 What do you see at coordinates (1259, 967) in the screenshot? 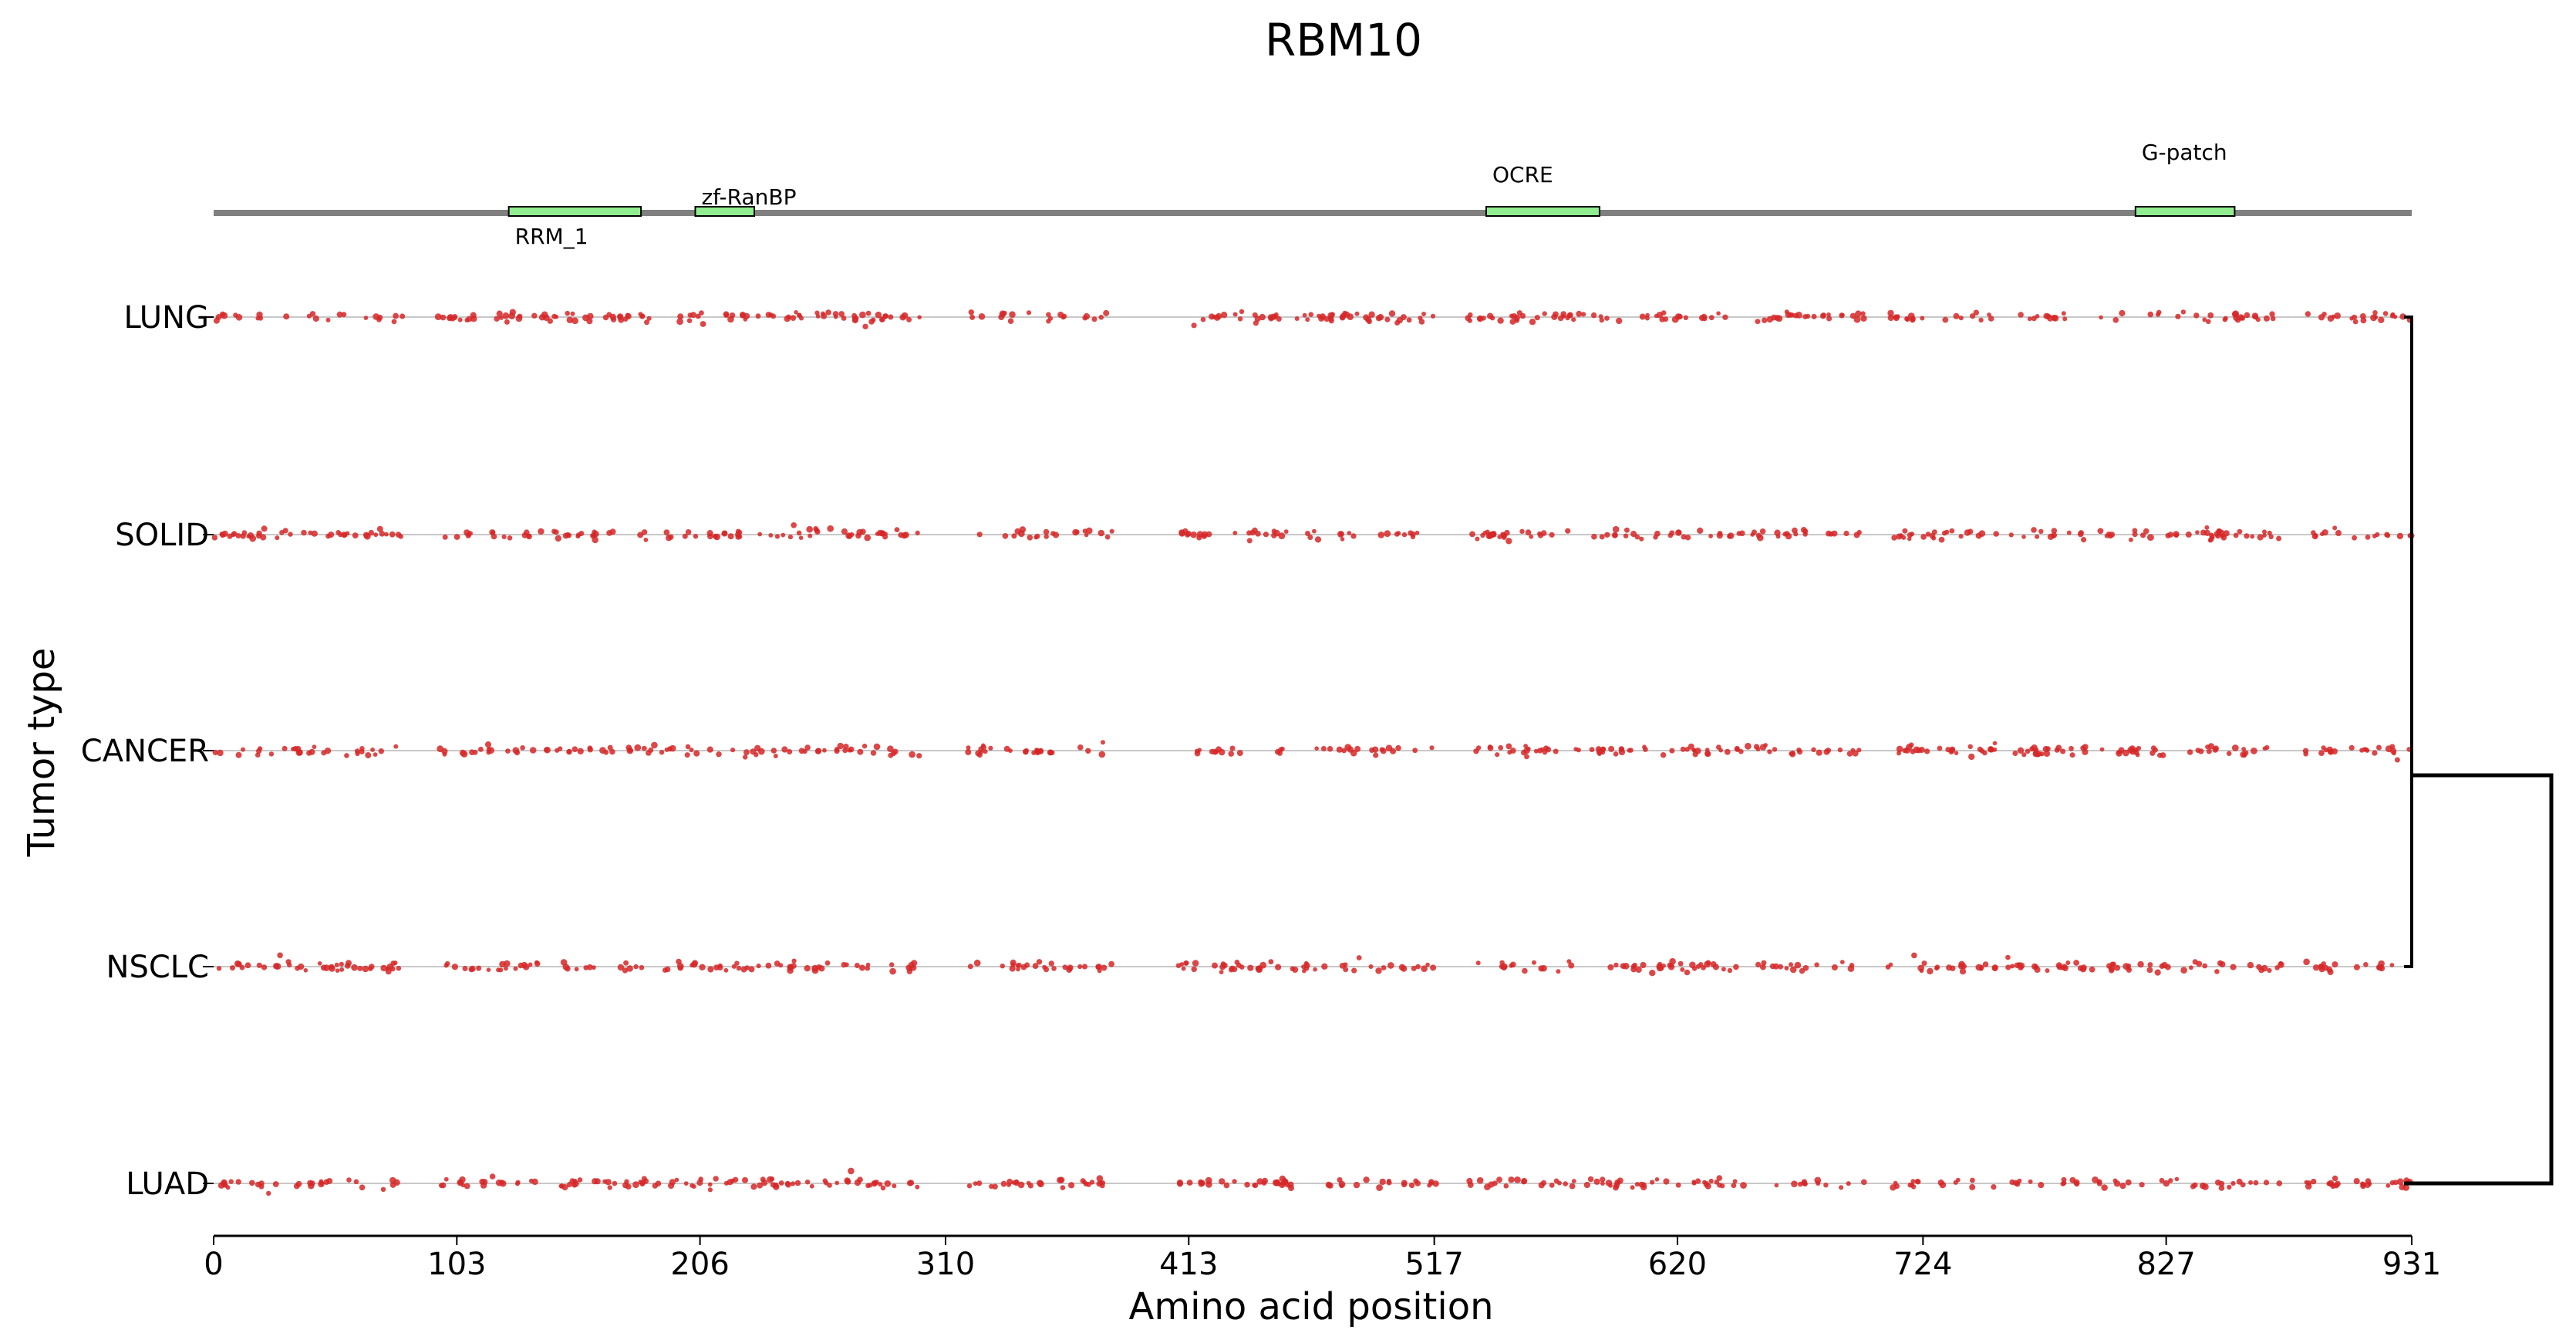
I see `track-nsclc: NSCLC` at bounding box center [1259, 967].